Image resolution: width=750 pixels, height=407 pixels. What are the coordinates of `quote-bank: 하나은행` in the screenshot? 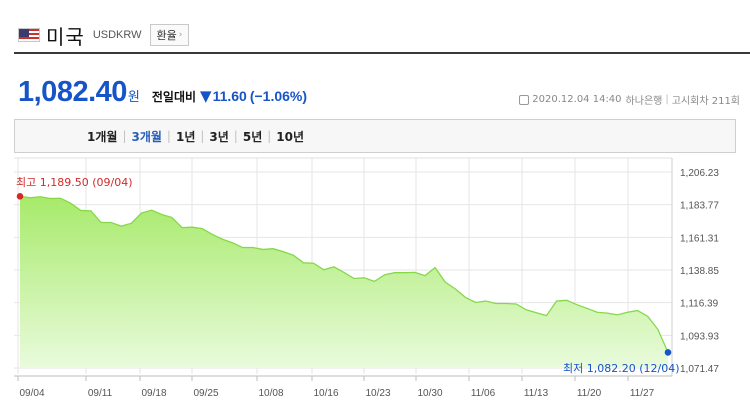 It's located at (644, 101).